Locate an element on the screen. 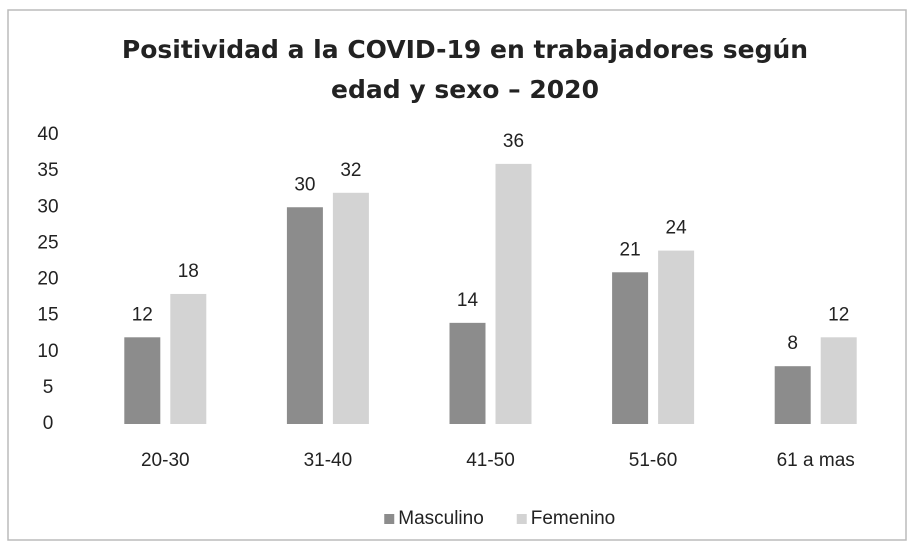 The width and height of the screenshot is (913, 546). y-tick-label: 20 is located at coordinates (47, 279).